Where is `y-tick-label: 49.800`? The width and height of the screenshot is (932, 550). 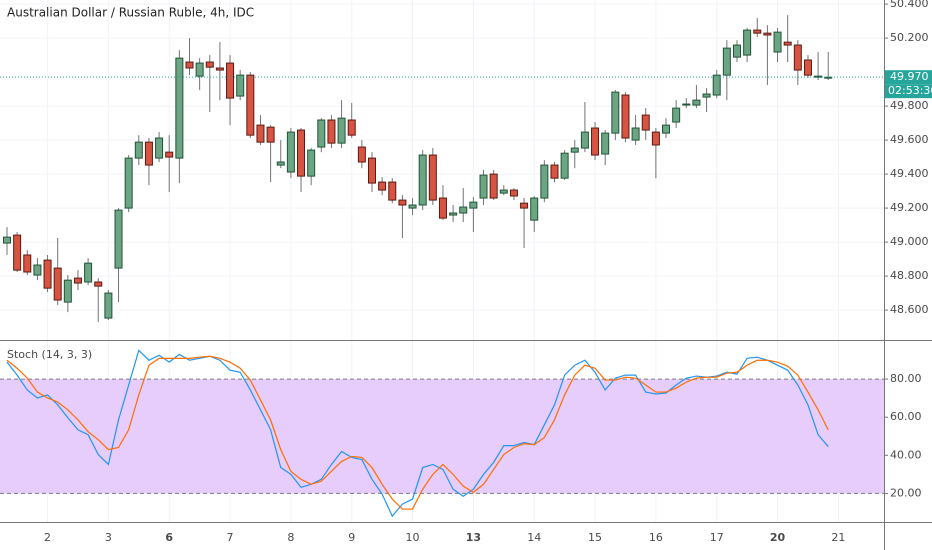 y-tick-label: 49.800 is located at coordinates (909, 105).